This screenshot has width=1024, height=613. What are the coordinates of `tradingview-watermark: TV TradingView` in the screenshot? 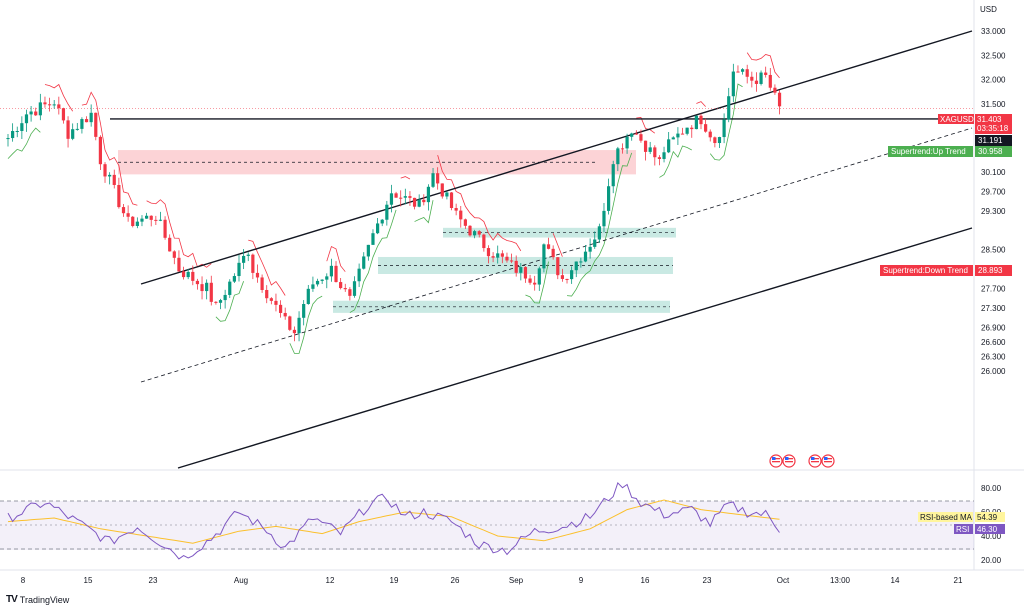 It's located at (37, 599).